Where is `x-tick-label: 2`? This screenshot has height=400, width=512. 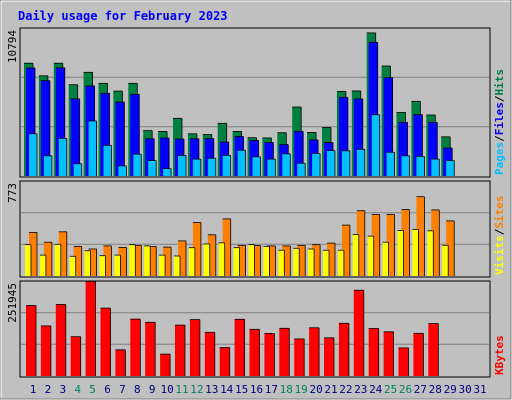 x-tick-label: 2 is located at coordinates (48, 389).